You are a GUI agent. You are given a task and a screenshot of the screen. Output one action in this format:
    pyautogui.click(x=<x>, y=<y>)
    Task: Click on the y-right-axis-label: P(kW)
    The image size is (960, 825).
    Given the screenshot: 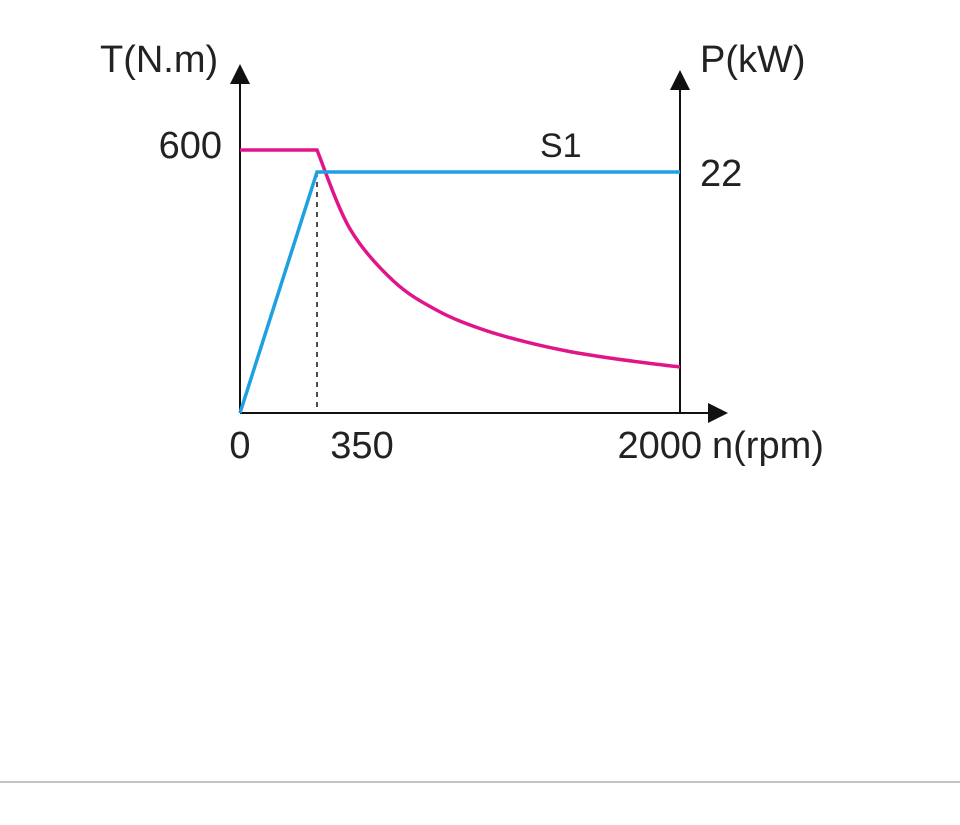 What is the action you would take?
    pyautogui.click(x=753, y=60)
    